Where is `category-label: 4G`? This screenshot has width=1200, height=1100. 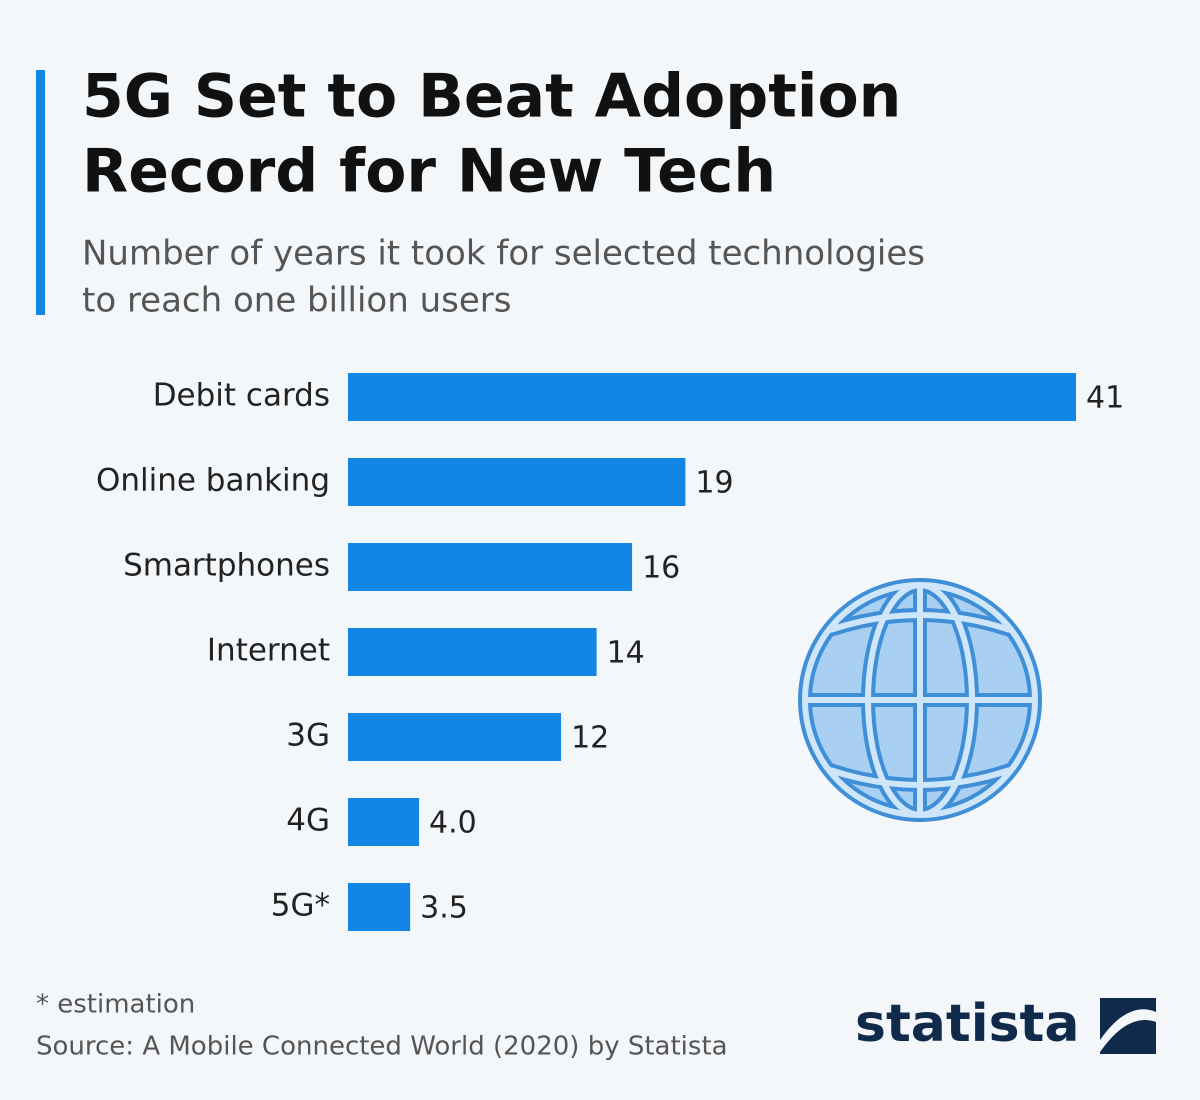 category-label: 4G is located at coordinates (308, 821).